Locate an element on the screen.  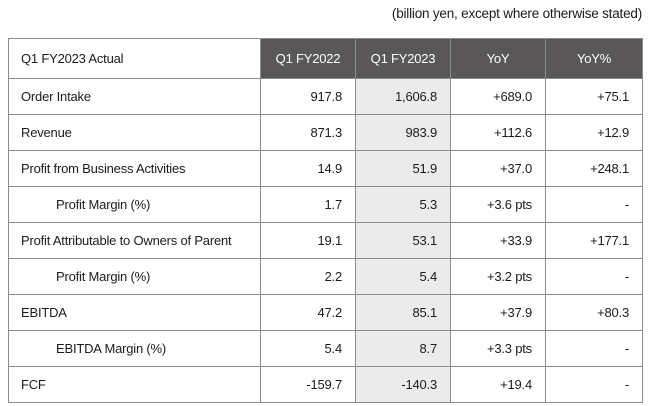
row-label: Revenue is located at coordinates (134, 132).